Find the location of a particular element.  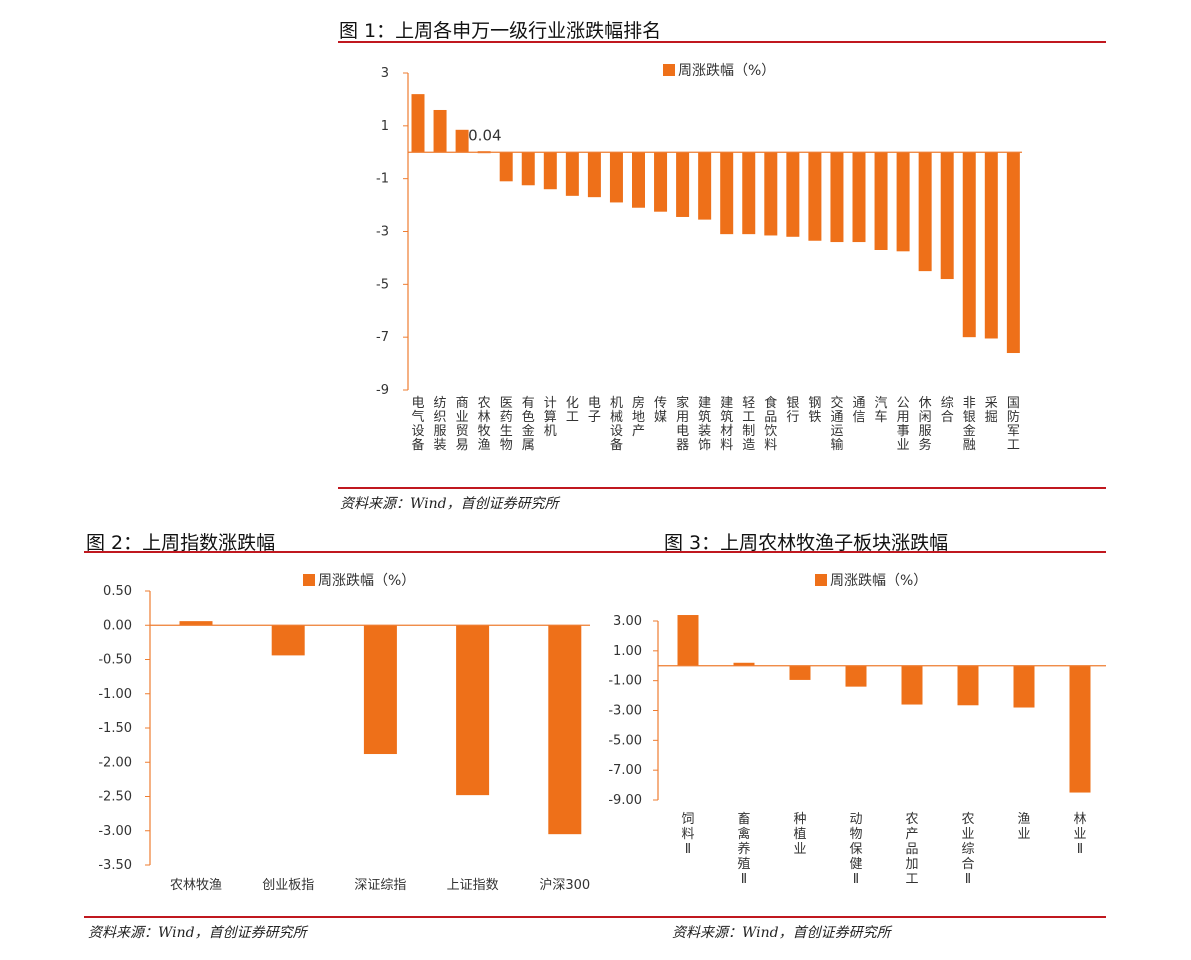

fig1-category-label: 电子 is located at coordinates (594, 410).